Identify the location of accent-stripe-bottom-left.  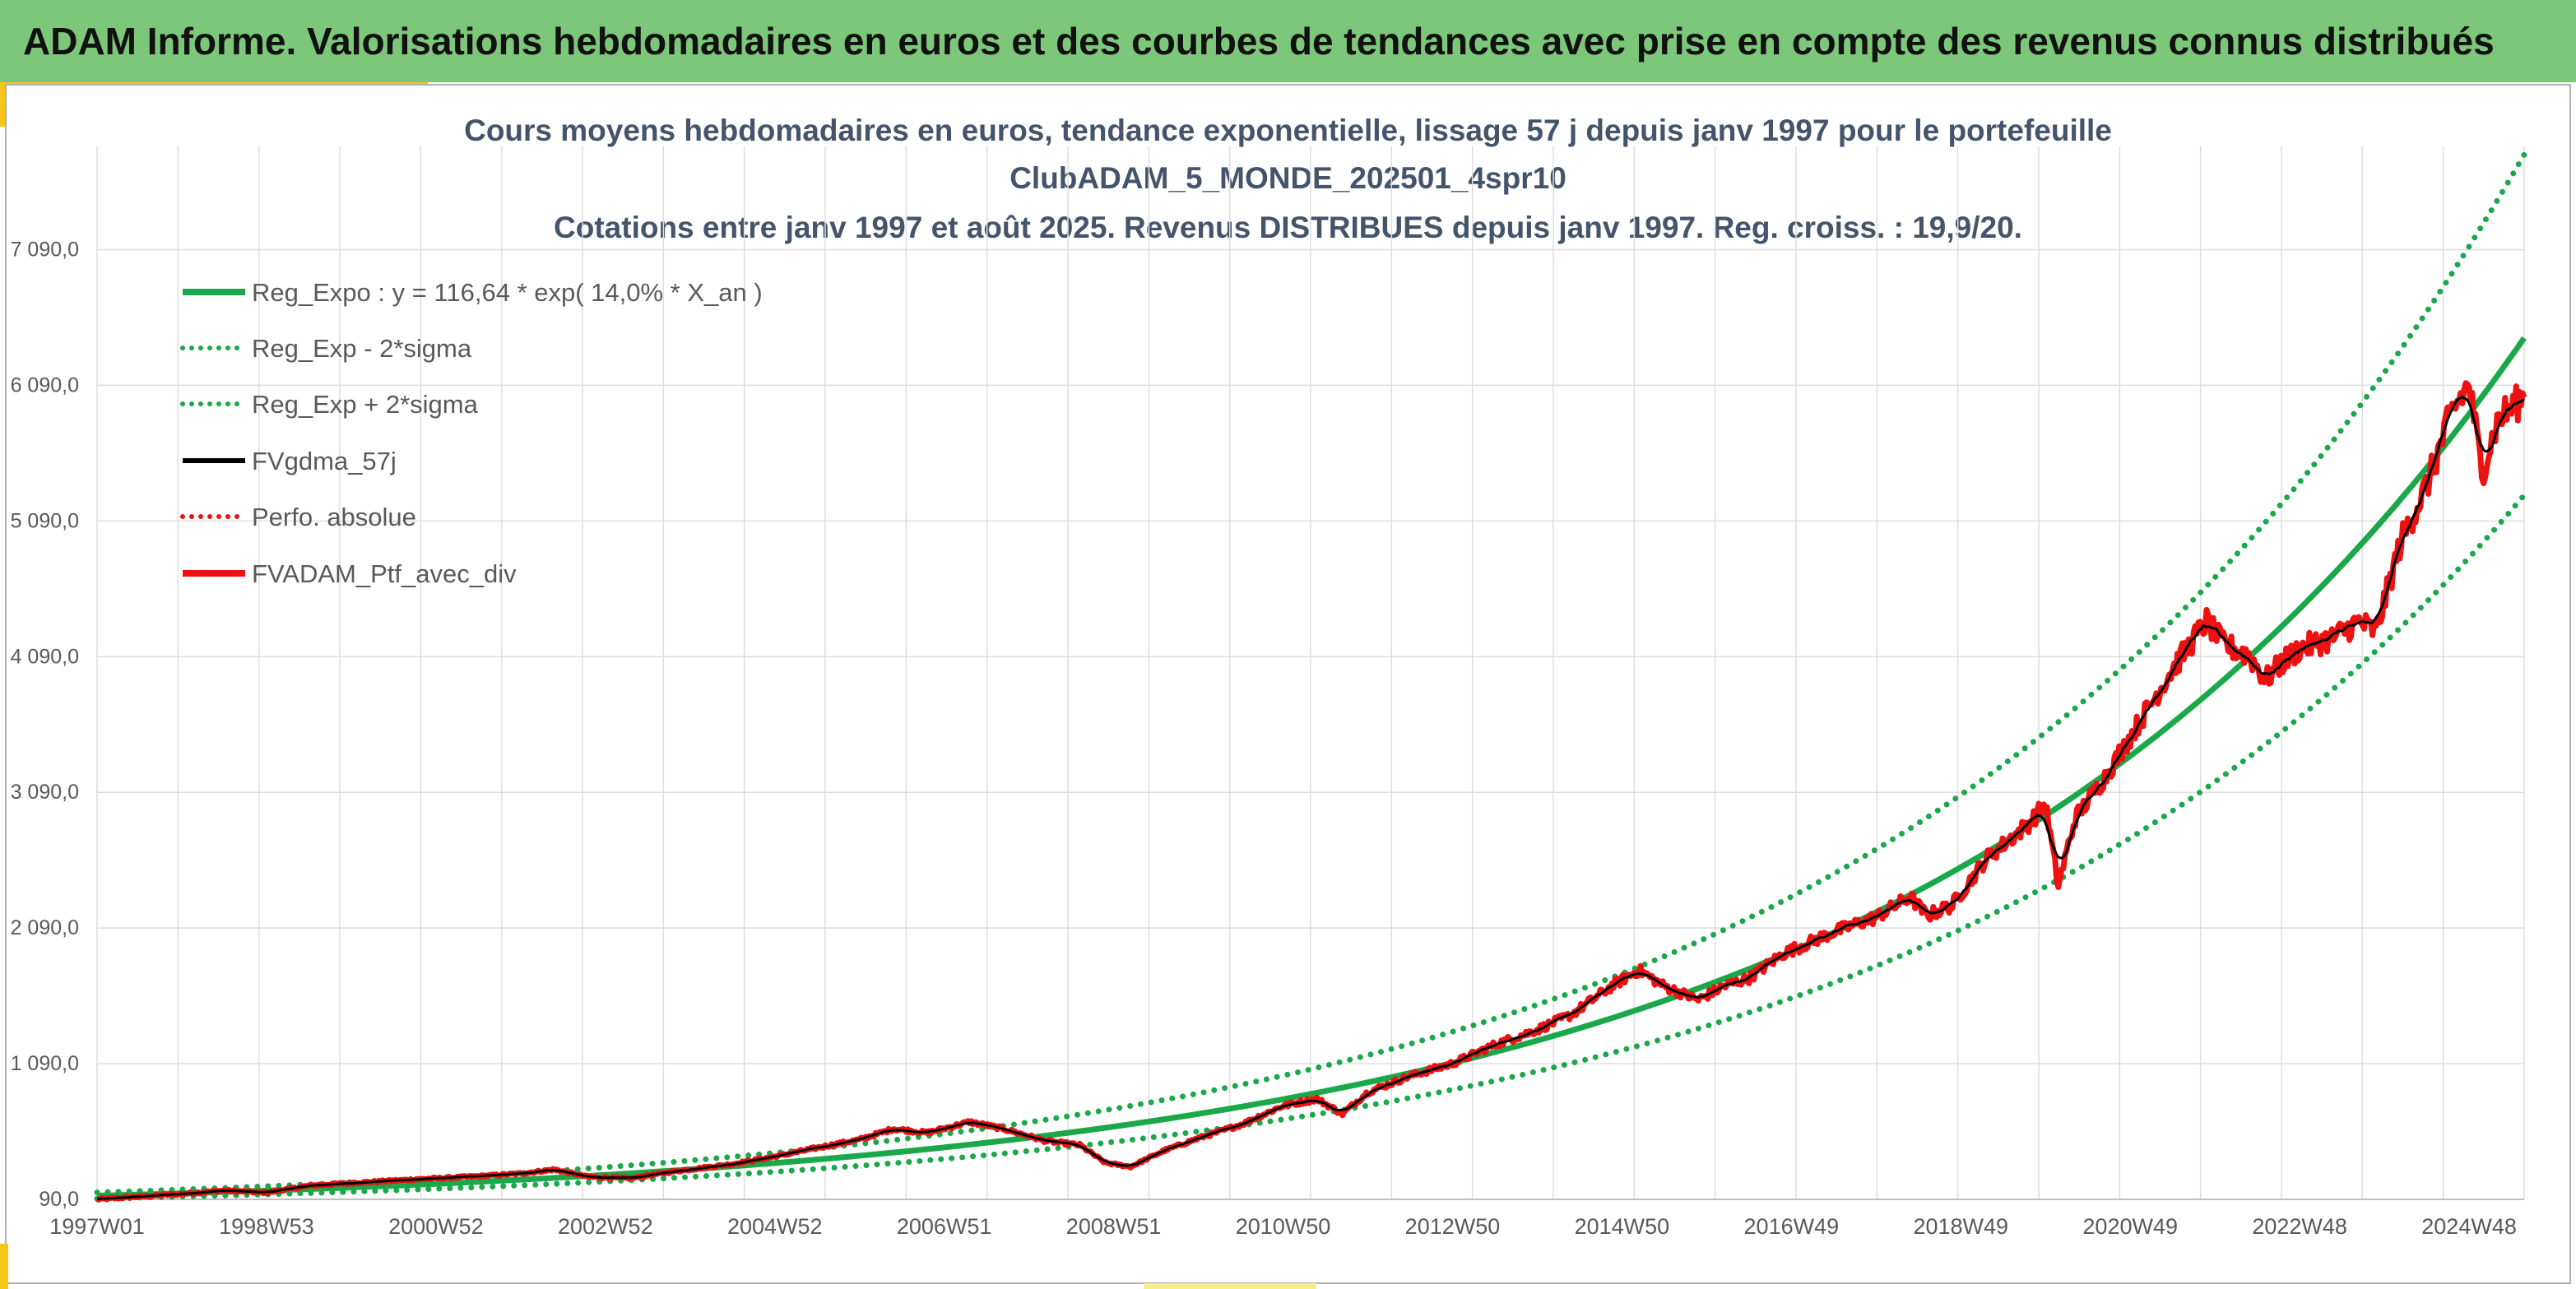
(4, 1266).